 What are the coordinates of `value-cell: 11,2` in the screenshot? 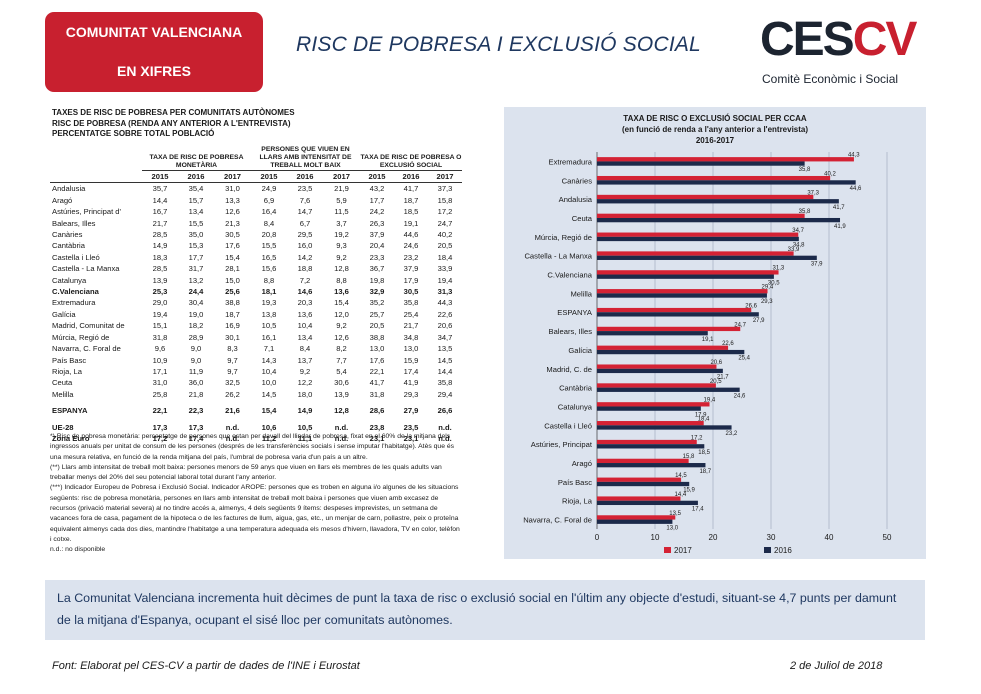 It's located at (269, 438).